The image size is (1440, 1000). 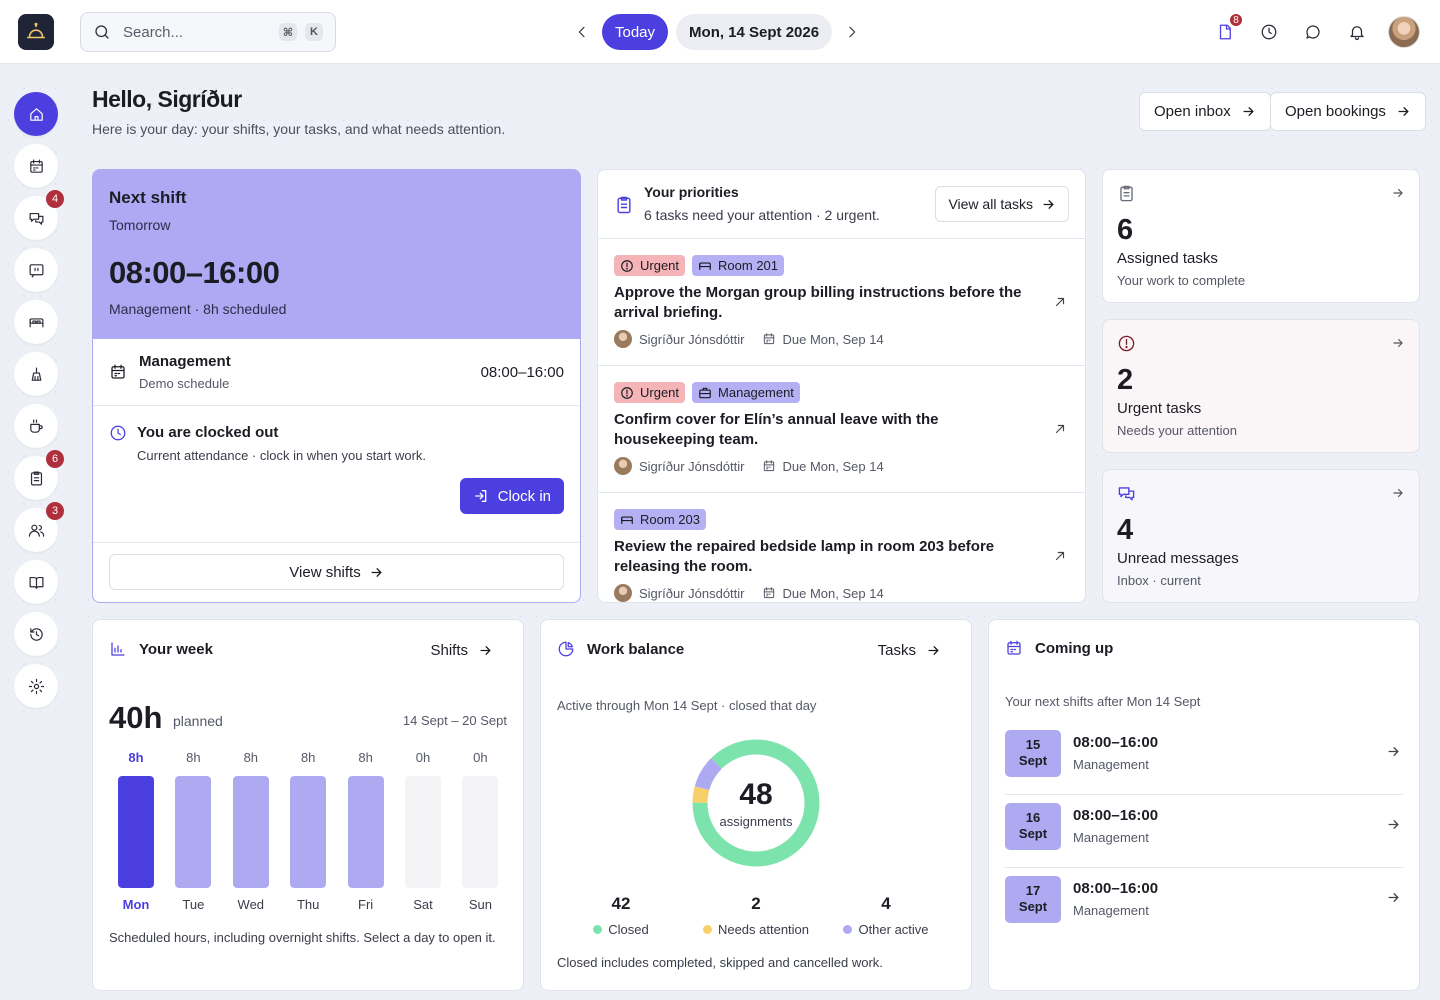 I want to click on day-bar-mon: 8h Mon, so click(x=136, y=831).